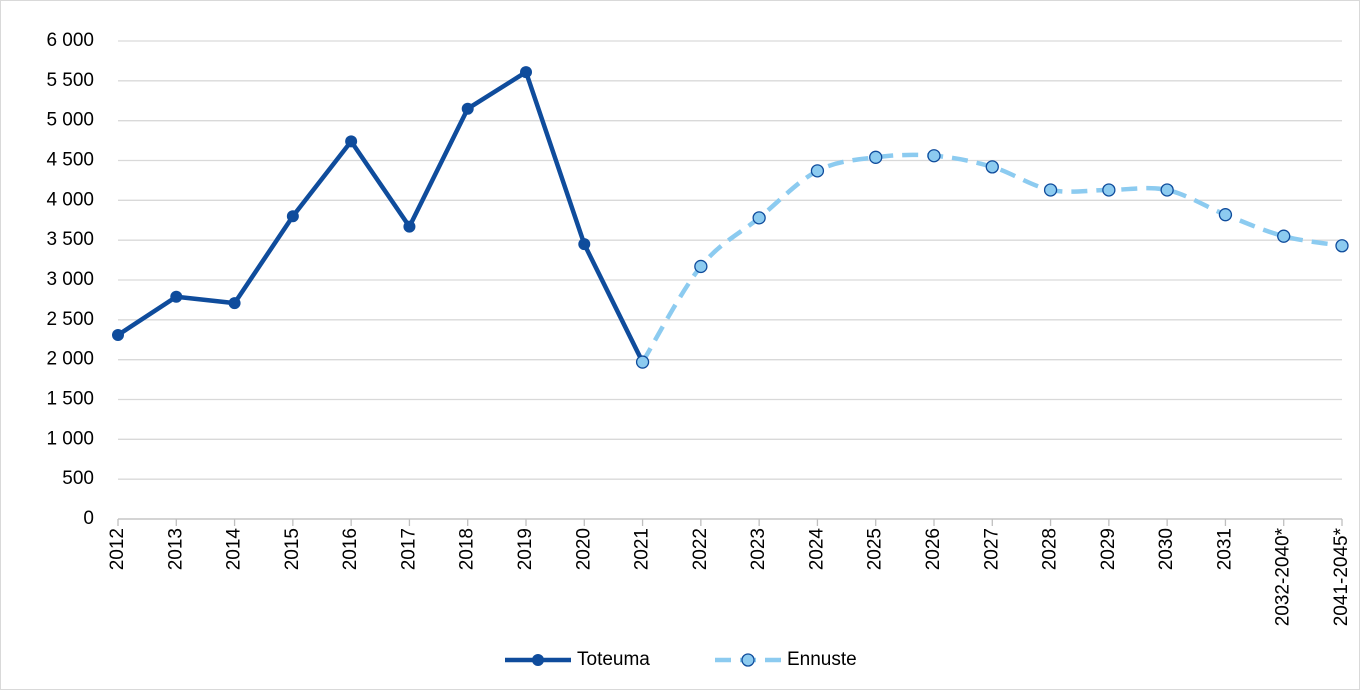  What do you see at coordinates (758, 549) in the screenshot?
I see `x-tick-label: 2023` at bounding box center [758, 549].